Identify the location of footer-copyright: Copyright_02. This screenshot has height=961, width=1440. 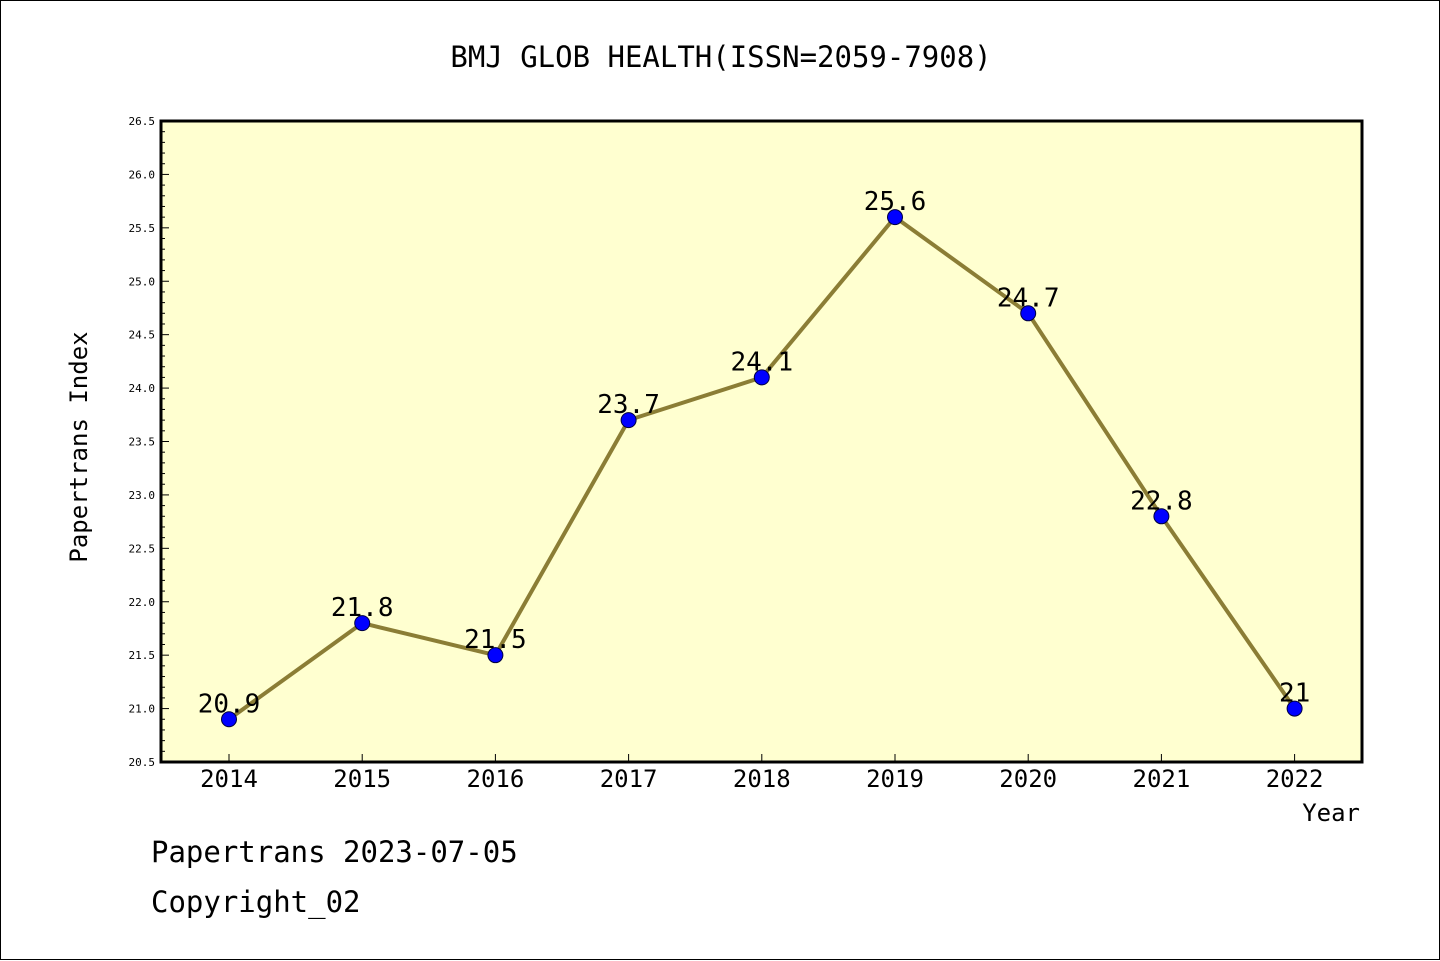
(256, 902).